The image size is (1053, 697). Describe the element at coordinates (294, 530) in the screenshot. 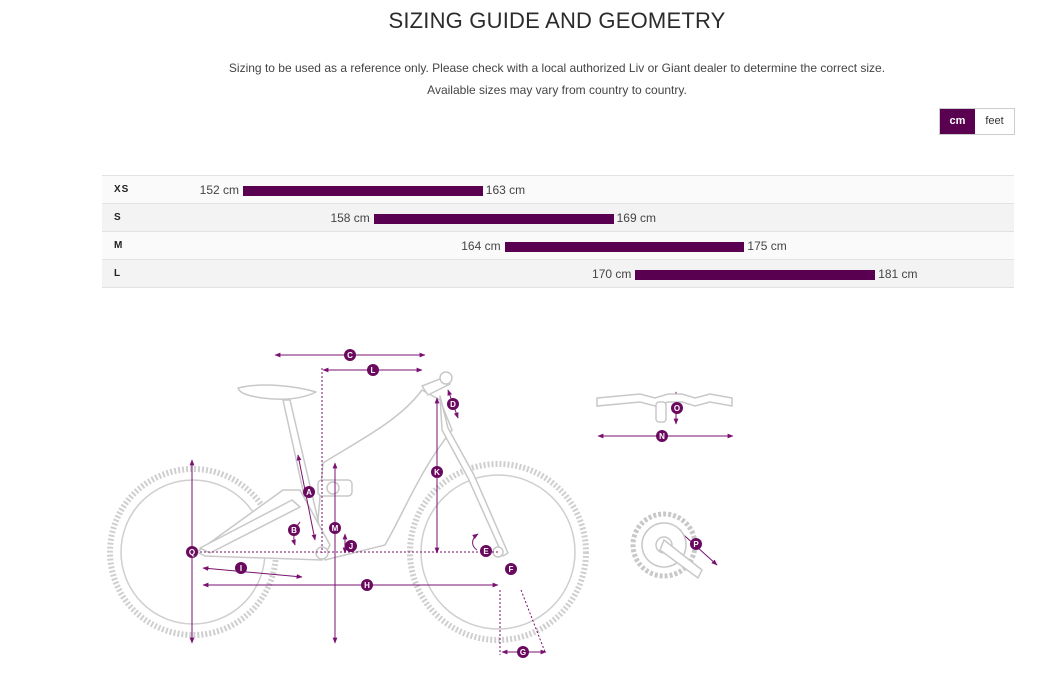

I see `marker-b: B` at that location.